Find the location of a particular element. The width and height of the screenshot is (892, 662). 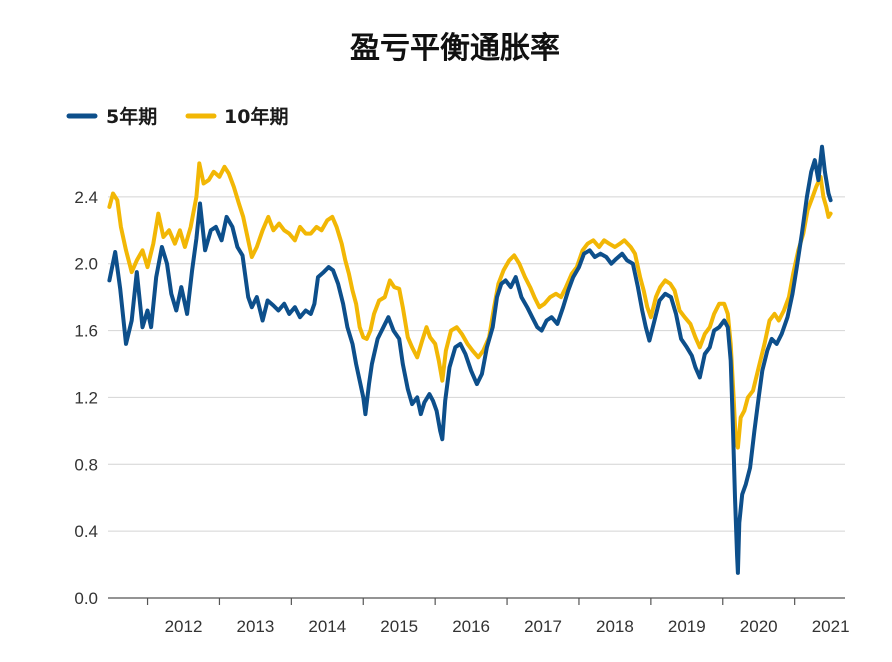

x-tick-label: 2020 is located at coordinates (759, 626).